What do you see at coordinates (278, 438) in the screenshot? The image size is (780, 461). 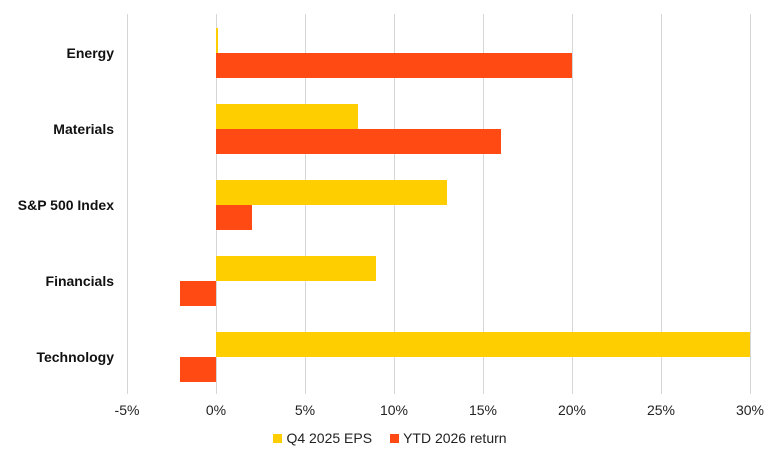 I see `legend-swatch-eps` at bounding box center [278, 438].